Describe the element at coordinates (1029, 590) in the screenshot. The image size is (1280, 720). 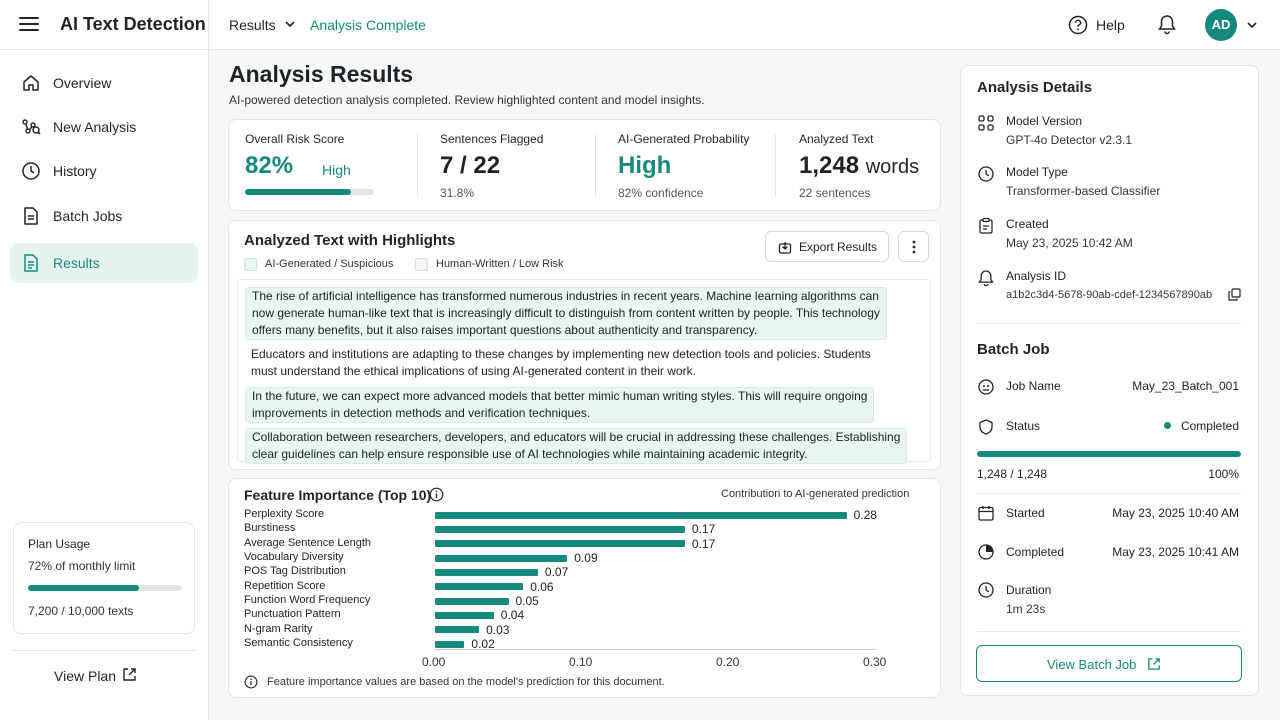
I see `duration-label: Duration` at that location.